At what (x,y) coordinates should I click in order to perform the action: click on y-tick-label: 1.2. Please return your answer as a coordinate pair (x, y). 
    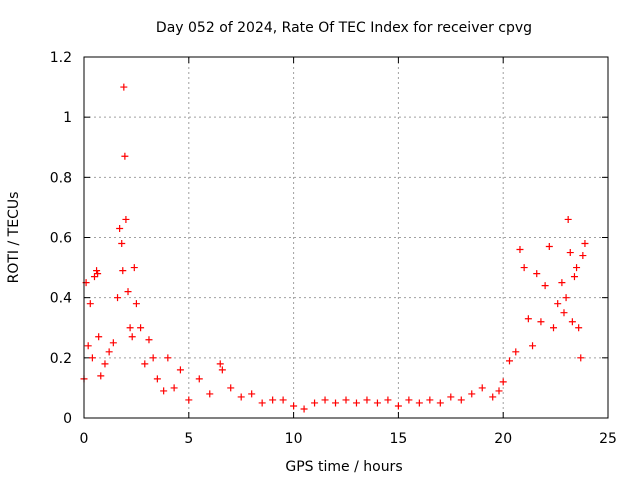
    Looking at the image, I should click on (61, 58).